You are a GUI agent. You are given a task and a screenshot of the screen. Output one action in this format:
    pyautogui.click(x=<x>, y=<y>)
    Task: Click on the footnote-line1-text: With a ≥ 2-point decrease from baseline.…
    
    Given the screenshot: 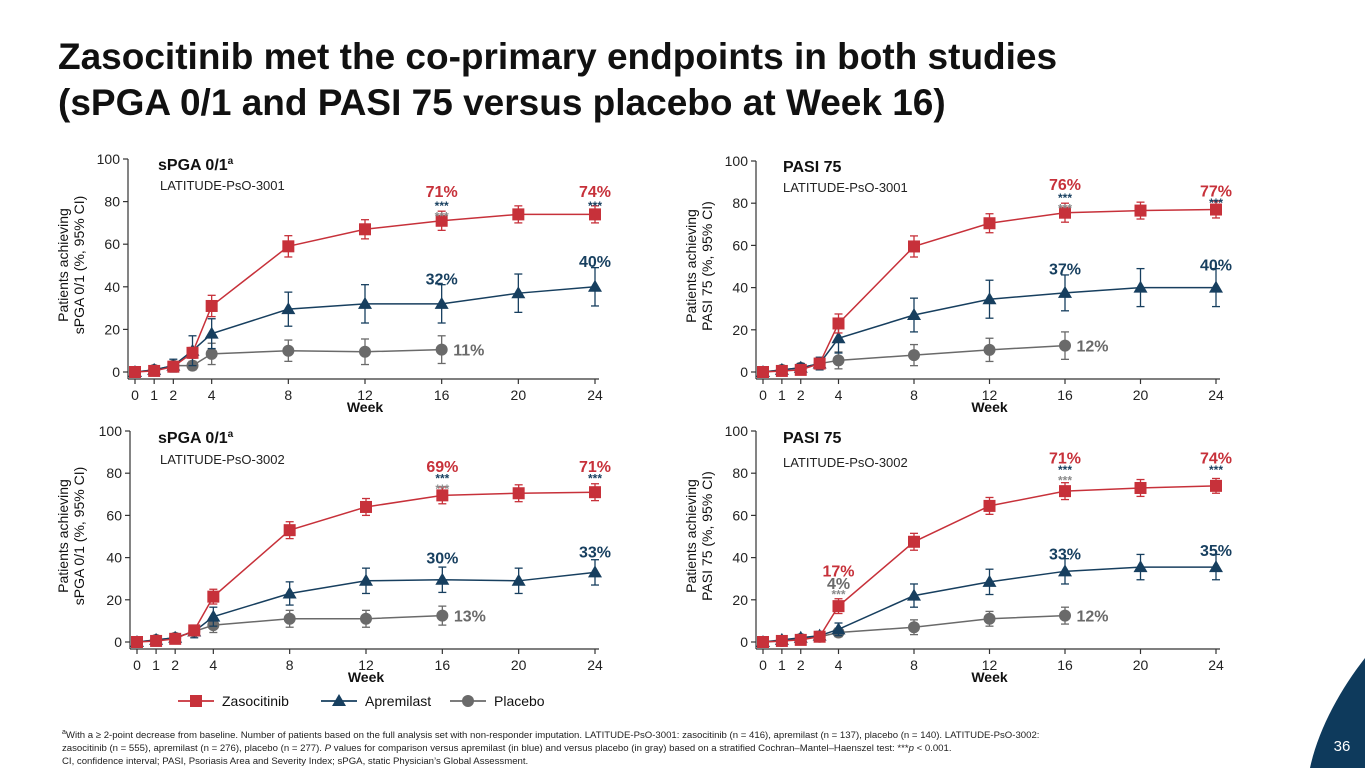 What is the action you would take?
    pyautogui.click(x=552, y=736)
    